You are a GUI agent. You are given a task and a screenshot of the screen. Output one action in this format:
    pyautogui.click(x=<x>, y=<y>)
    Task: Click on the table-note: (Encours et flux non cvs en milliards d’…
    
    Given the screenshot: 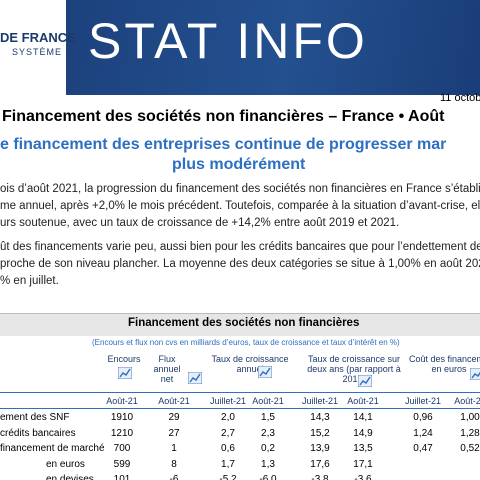 What is the action you would take?
    pyautogui.click(x=246, y=342)
    